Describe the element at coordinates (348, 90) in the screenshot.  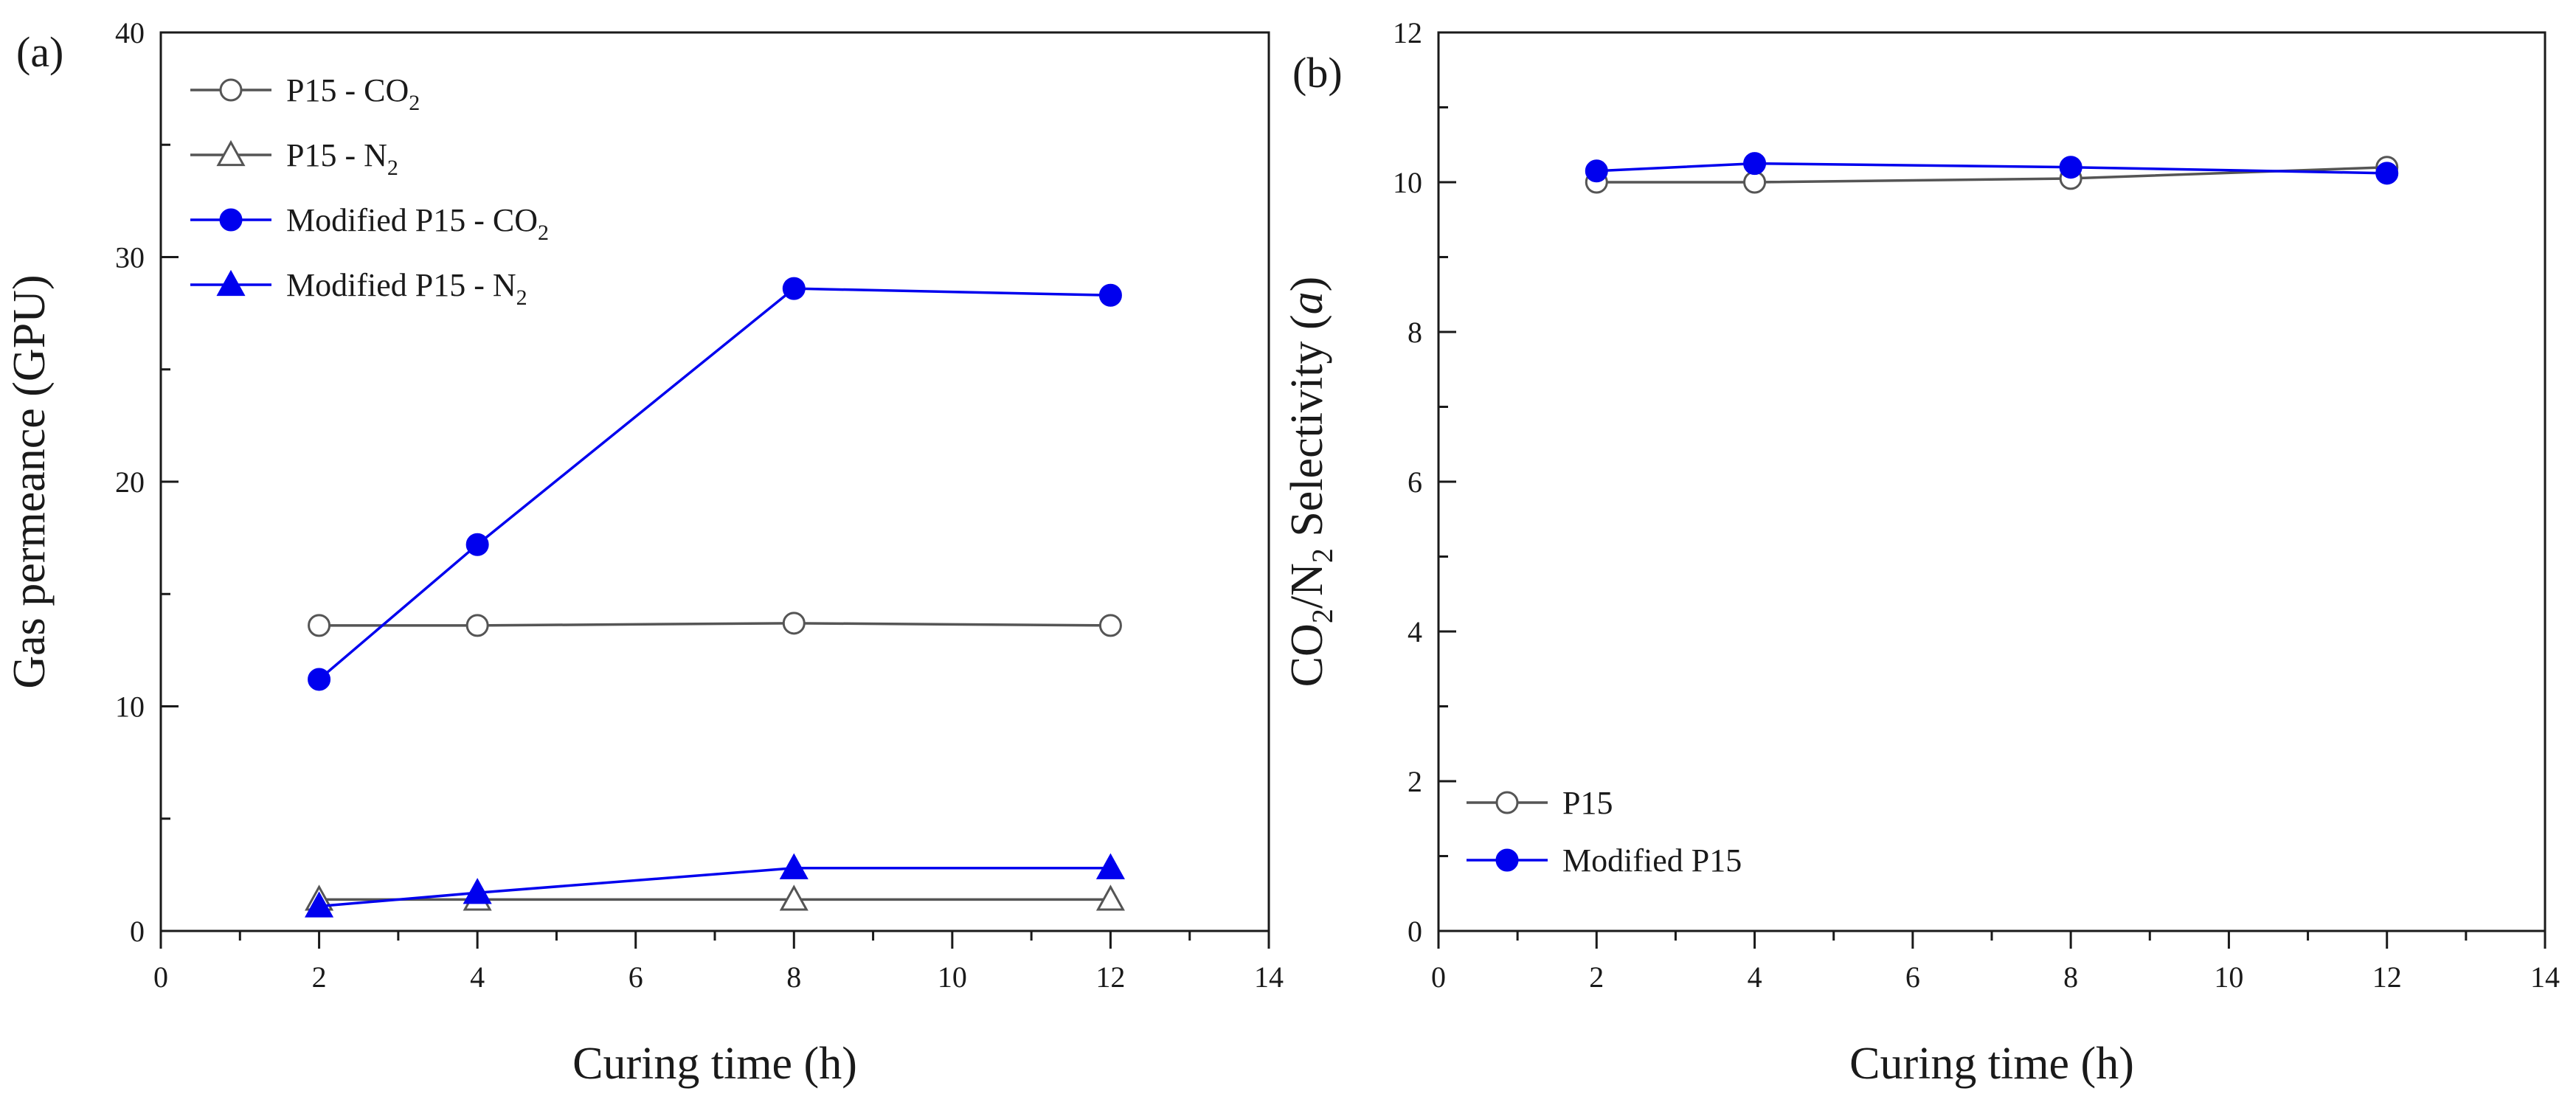
I see `legend-label-main: P15 - CO` at that location.